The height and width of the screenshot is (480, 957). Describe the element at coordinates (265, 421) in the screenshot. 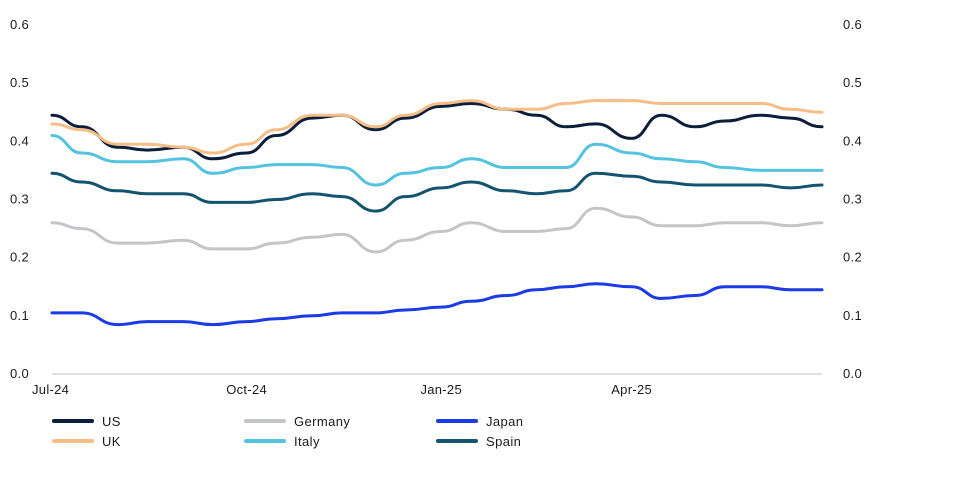

I see `legend-swatch-germany` at that location.